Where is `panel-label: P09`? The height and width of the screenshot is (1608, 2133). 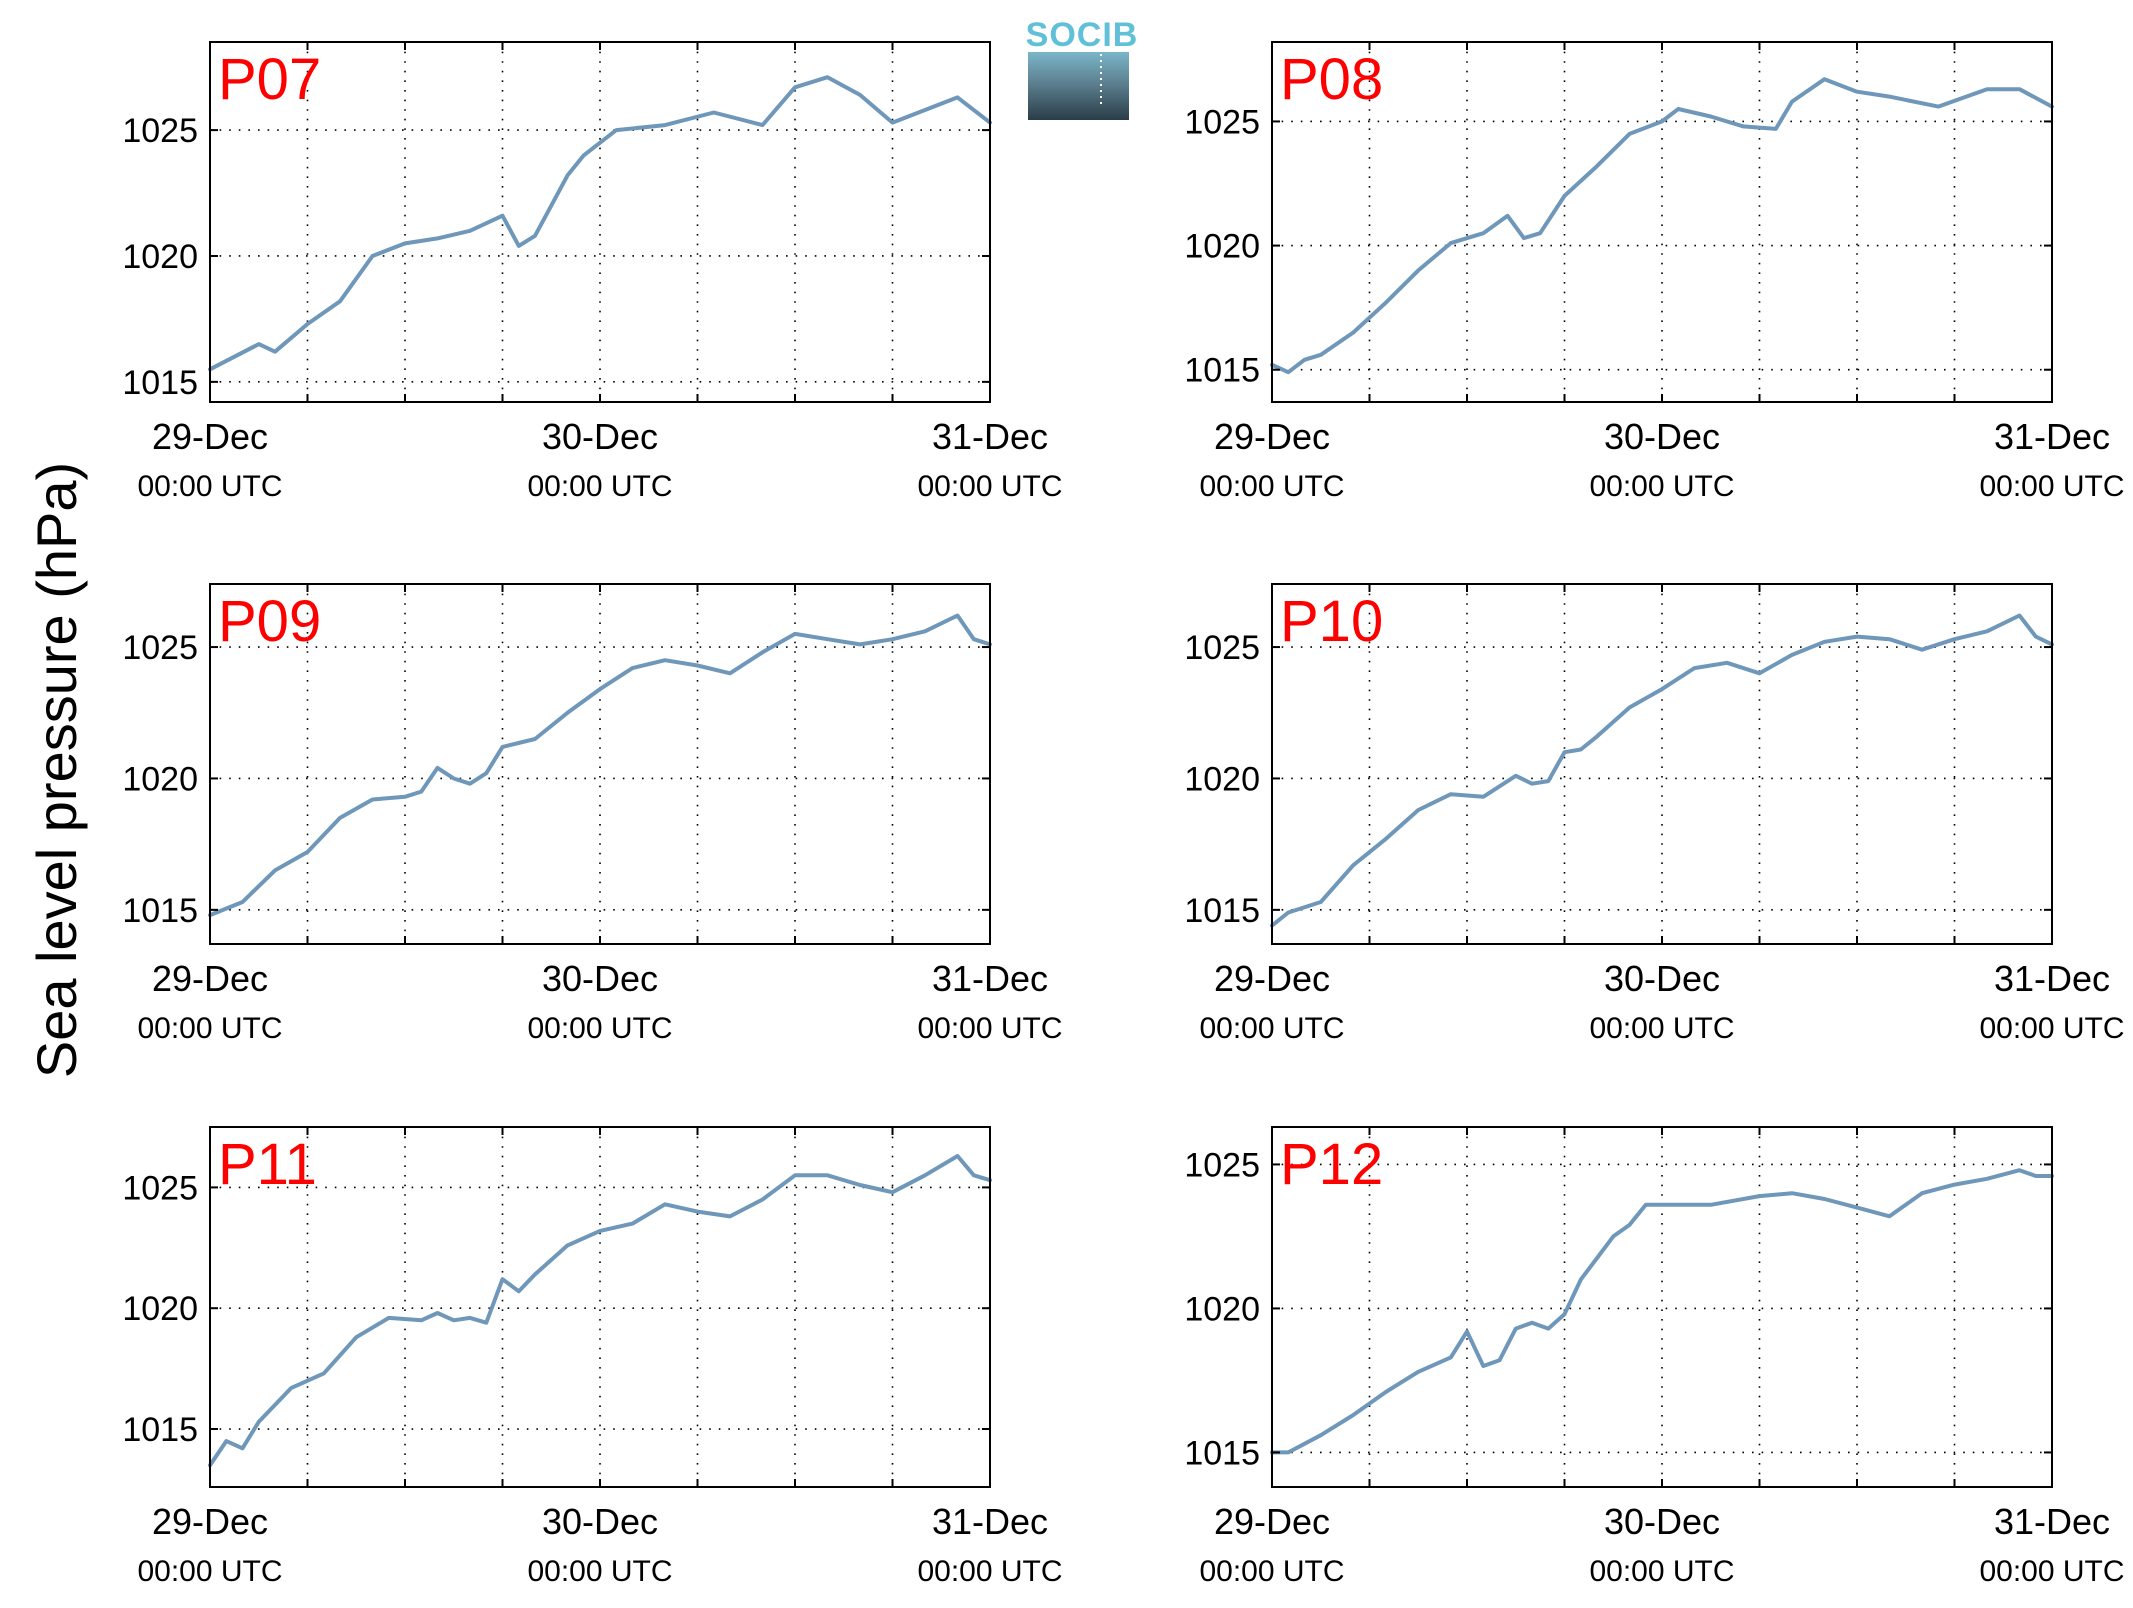
panel-label: P09 is located at coordinates (269, 621).